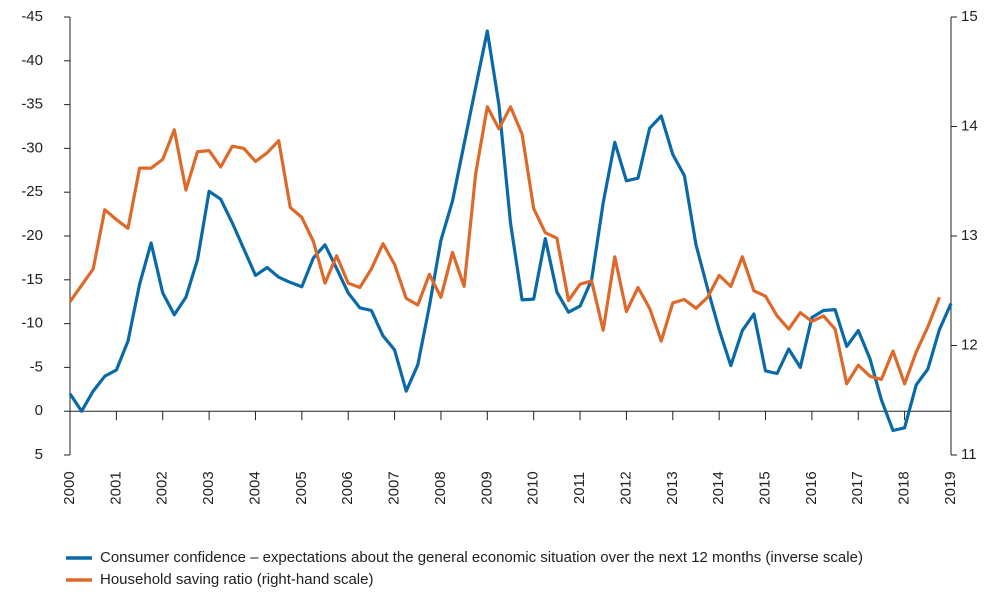  Describe the element at coordinates (440, 487) in the screenshot. I see `x-tick-label: 2008` at that location.